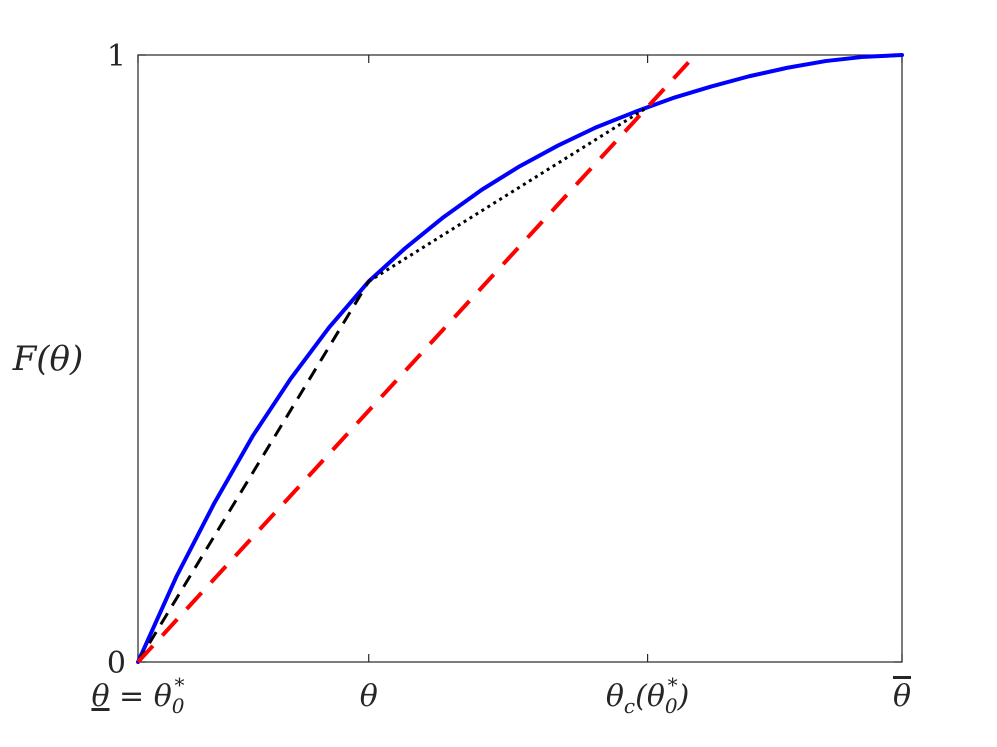  I want to click on x-tick-label-1: θ, so click(369, 696).